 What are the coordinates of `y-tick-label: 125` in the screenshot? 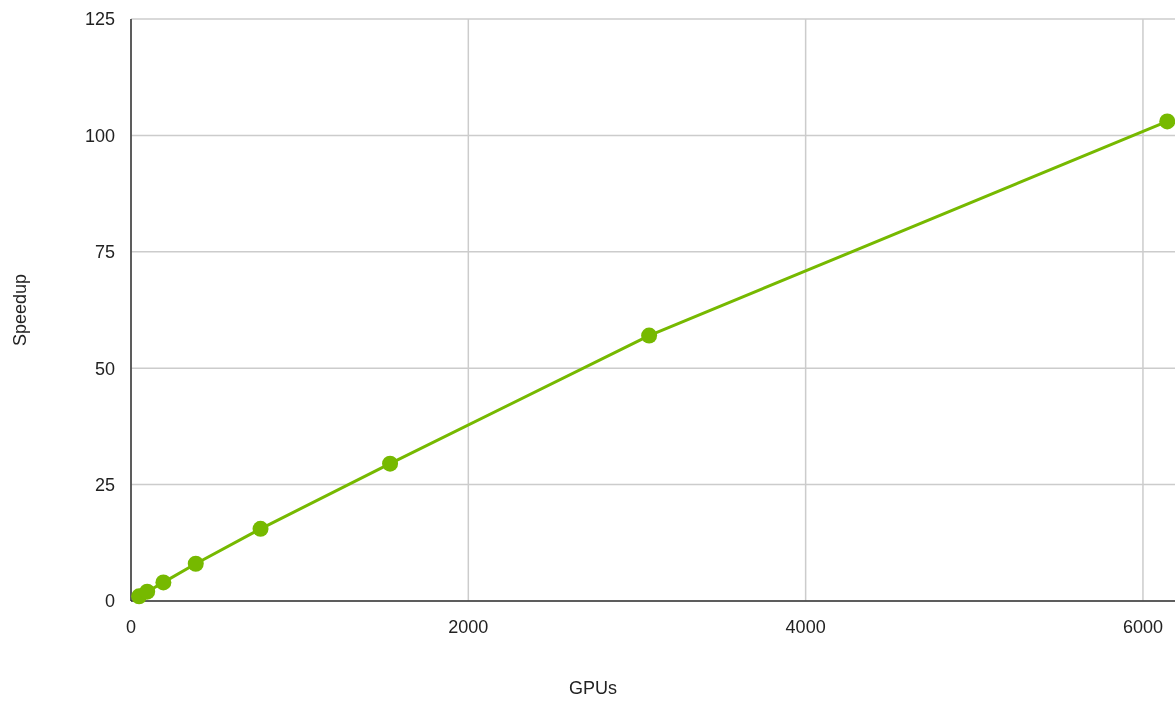 It's located at (99, 19).